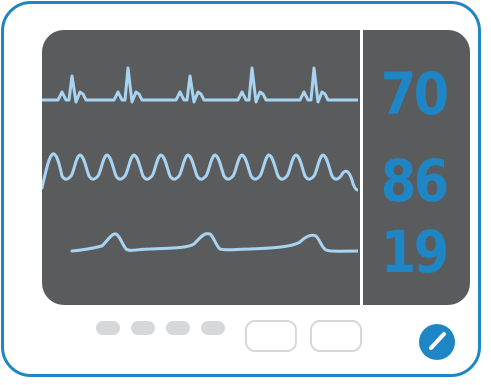 The image size is (491, 385). What do you see at coordinates (271, 336) in the screenshot?
I see `soft-button-left` at bounding box center [271, 336].